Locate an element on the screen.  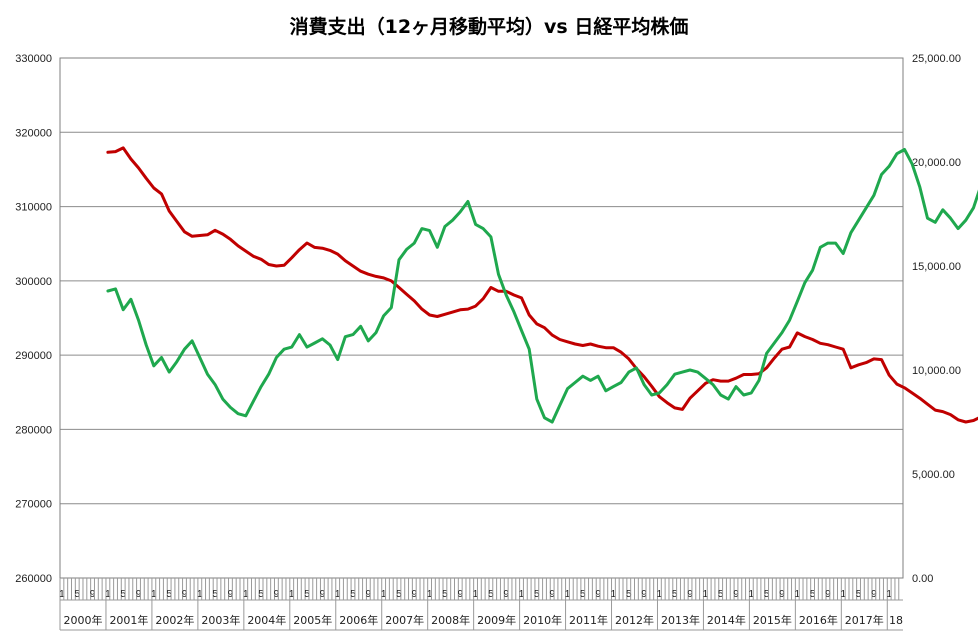
right-tick-label: 25,000.00 is located at coordinates (936, 59).